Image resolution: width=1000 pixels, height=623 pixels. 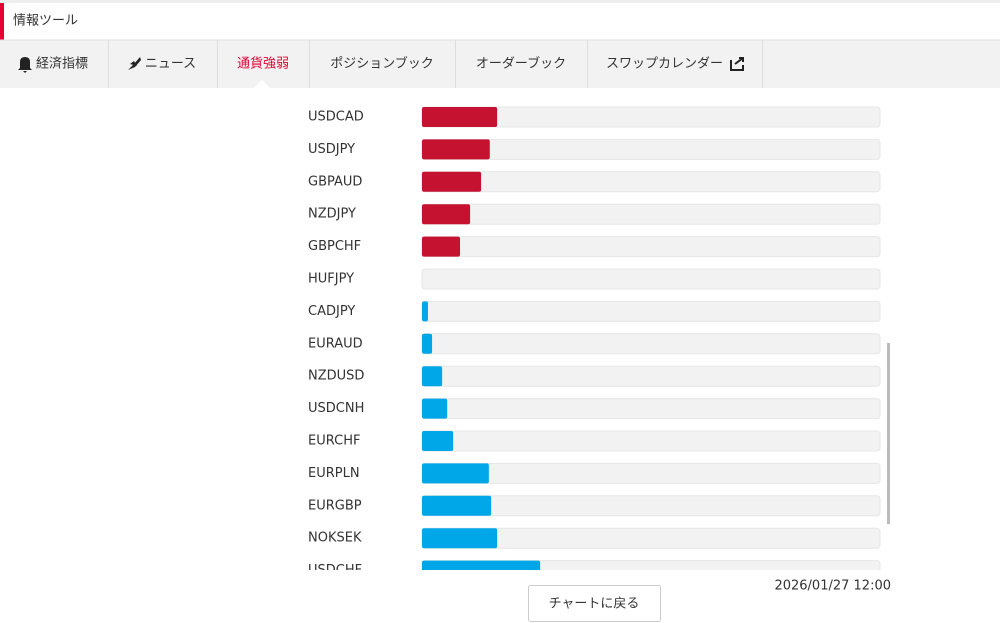 I want to click on pair-label: EURAUD, so click(x=335, y=343).